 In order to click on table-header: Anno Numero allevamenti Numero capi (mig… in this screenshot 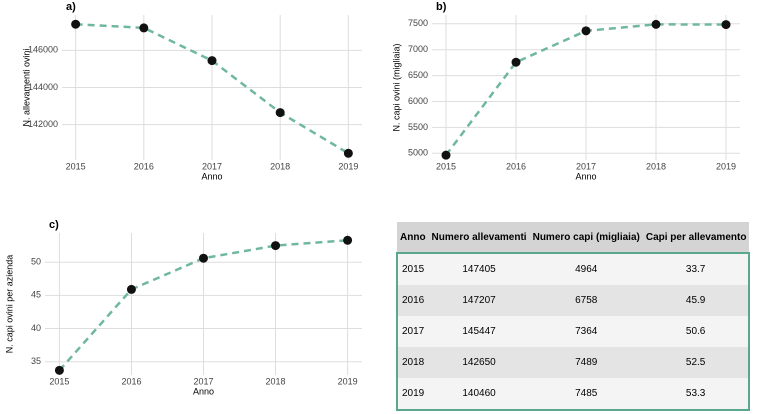, I will do `click(573, 237)`.